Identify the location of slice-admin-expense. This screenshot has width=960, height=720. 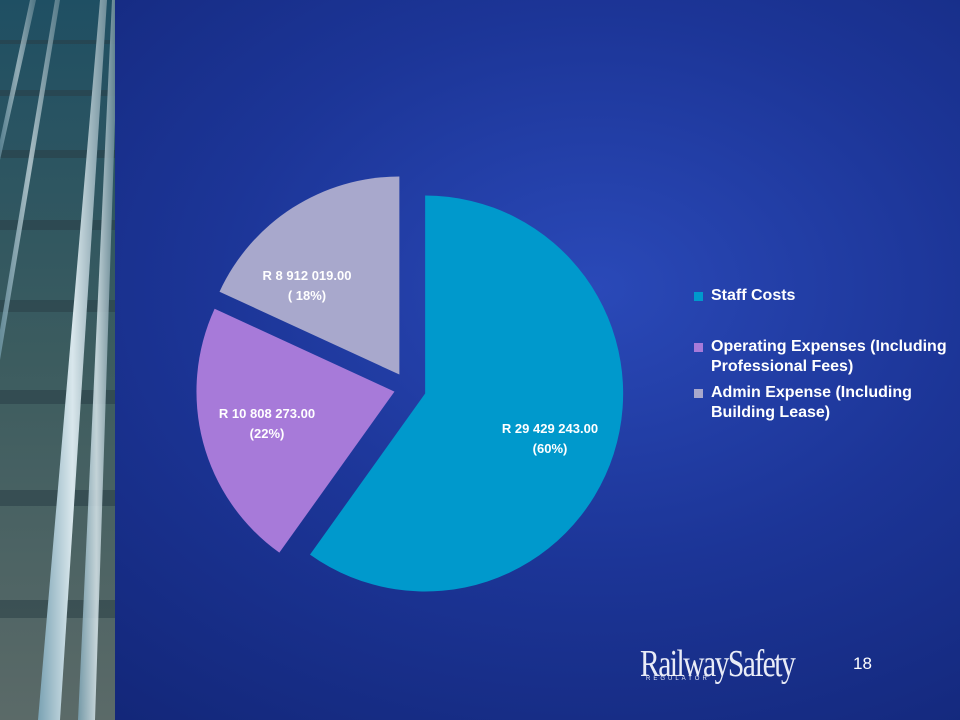
(309, 275).